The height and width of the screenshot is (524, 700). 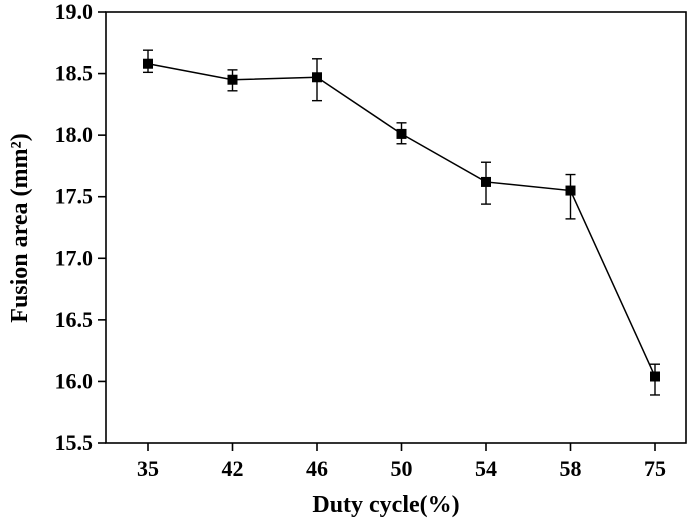 What do you see at coordinates (486, 468) in the screenshot?
I see `x-tick-label: 54` at bounding box center [486, 468].